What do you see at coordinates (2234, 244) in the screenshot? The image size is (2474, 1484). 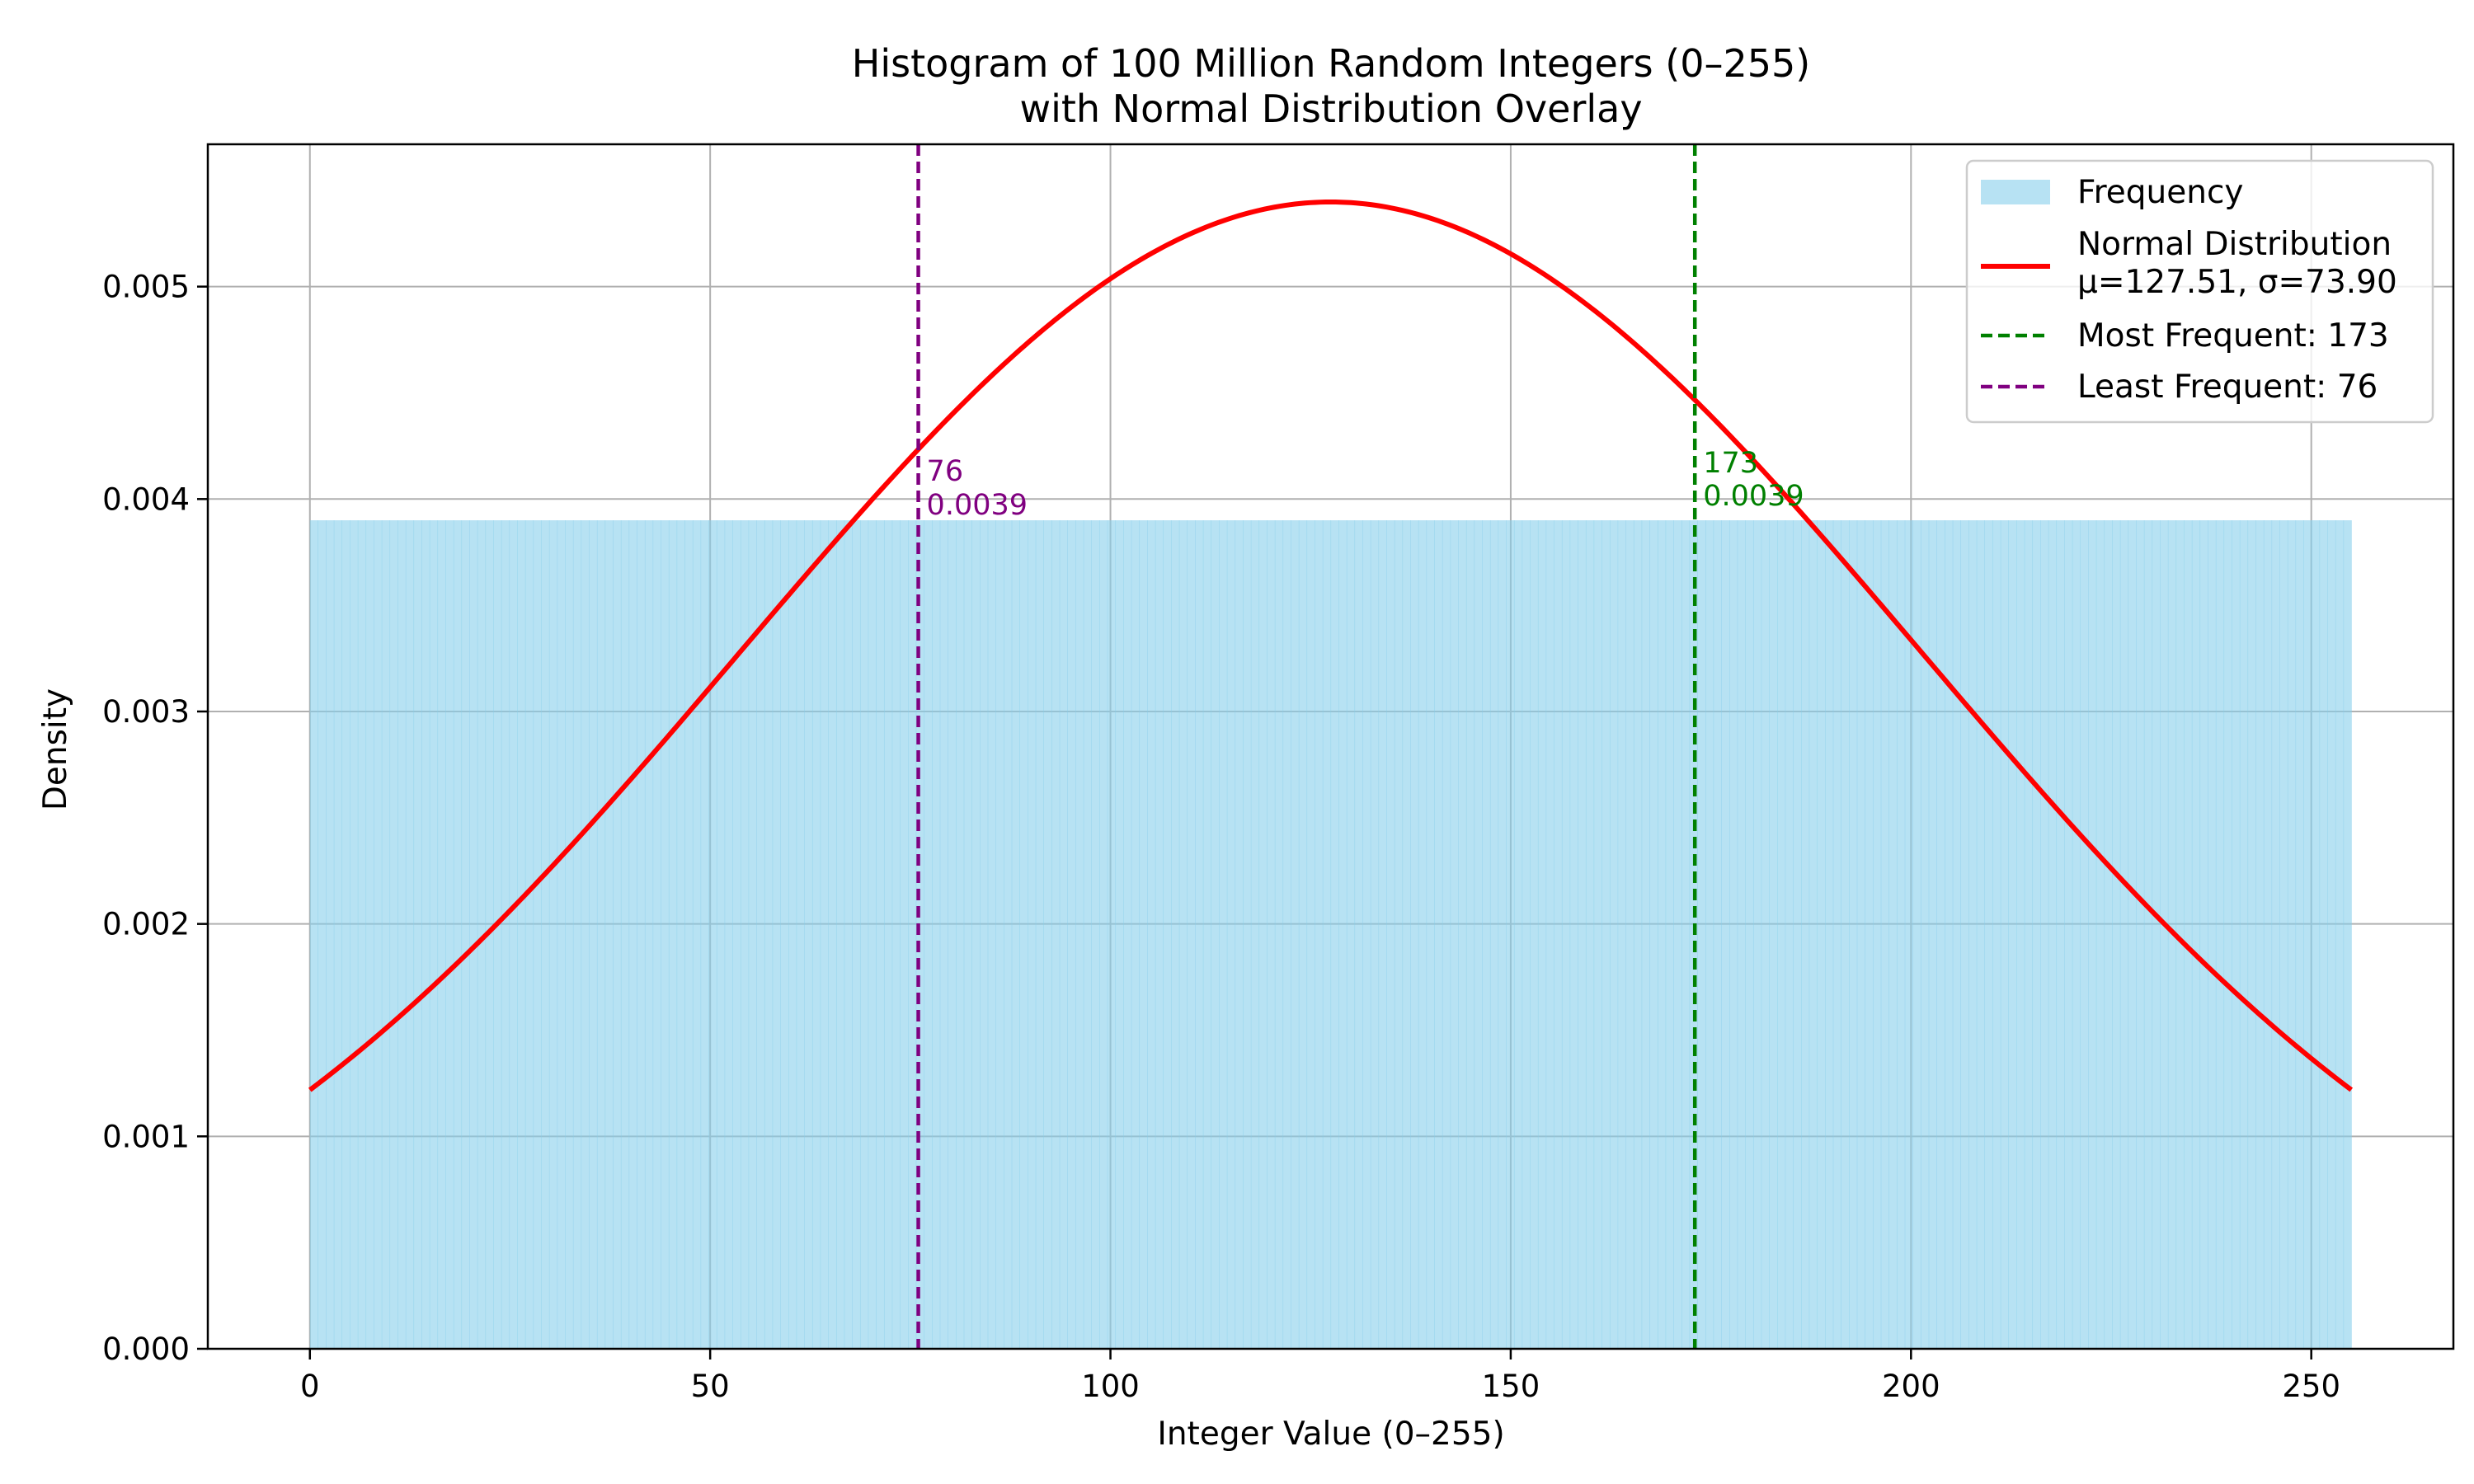 I see `legend-label-normal-line1: Normal Distribution` at bounding box center [2234, 244].